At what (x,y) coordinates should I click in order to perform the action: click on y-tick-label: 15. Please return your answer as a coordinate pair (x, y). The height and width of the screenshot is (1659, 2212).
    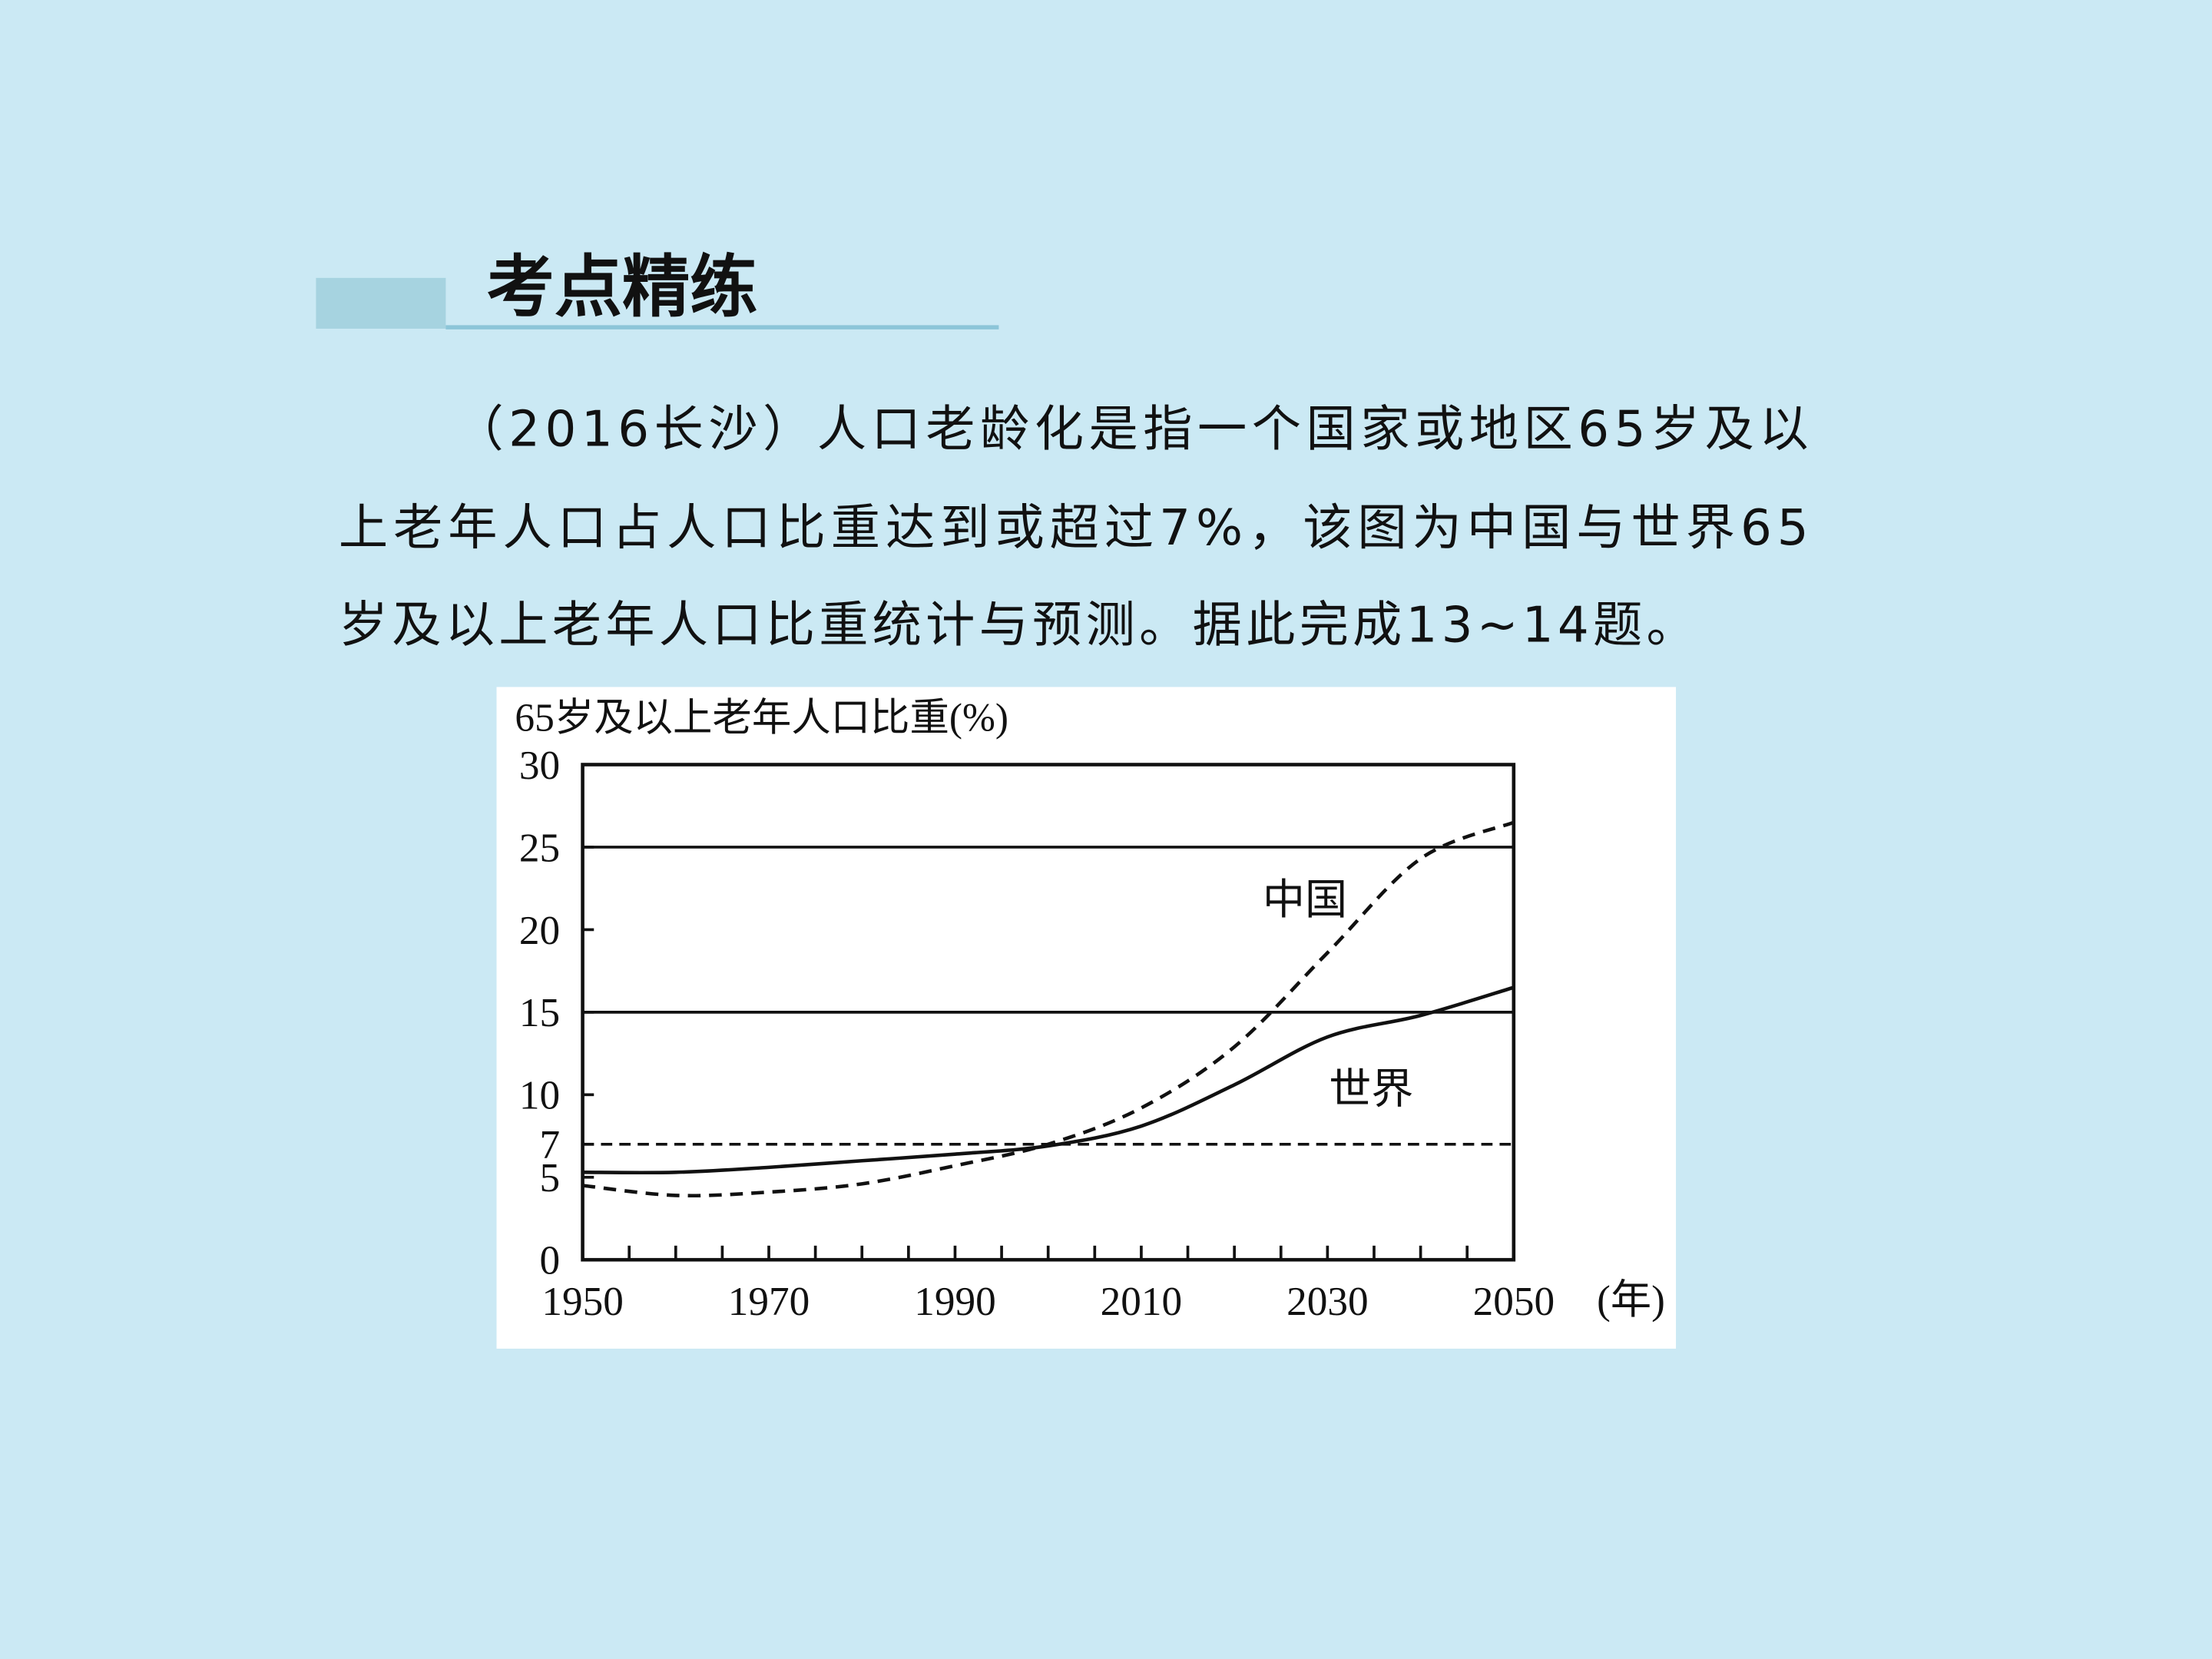
    Looking at the image, I should click on (539, 1012).